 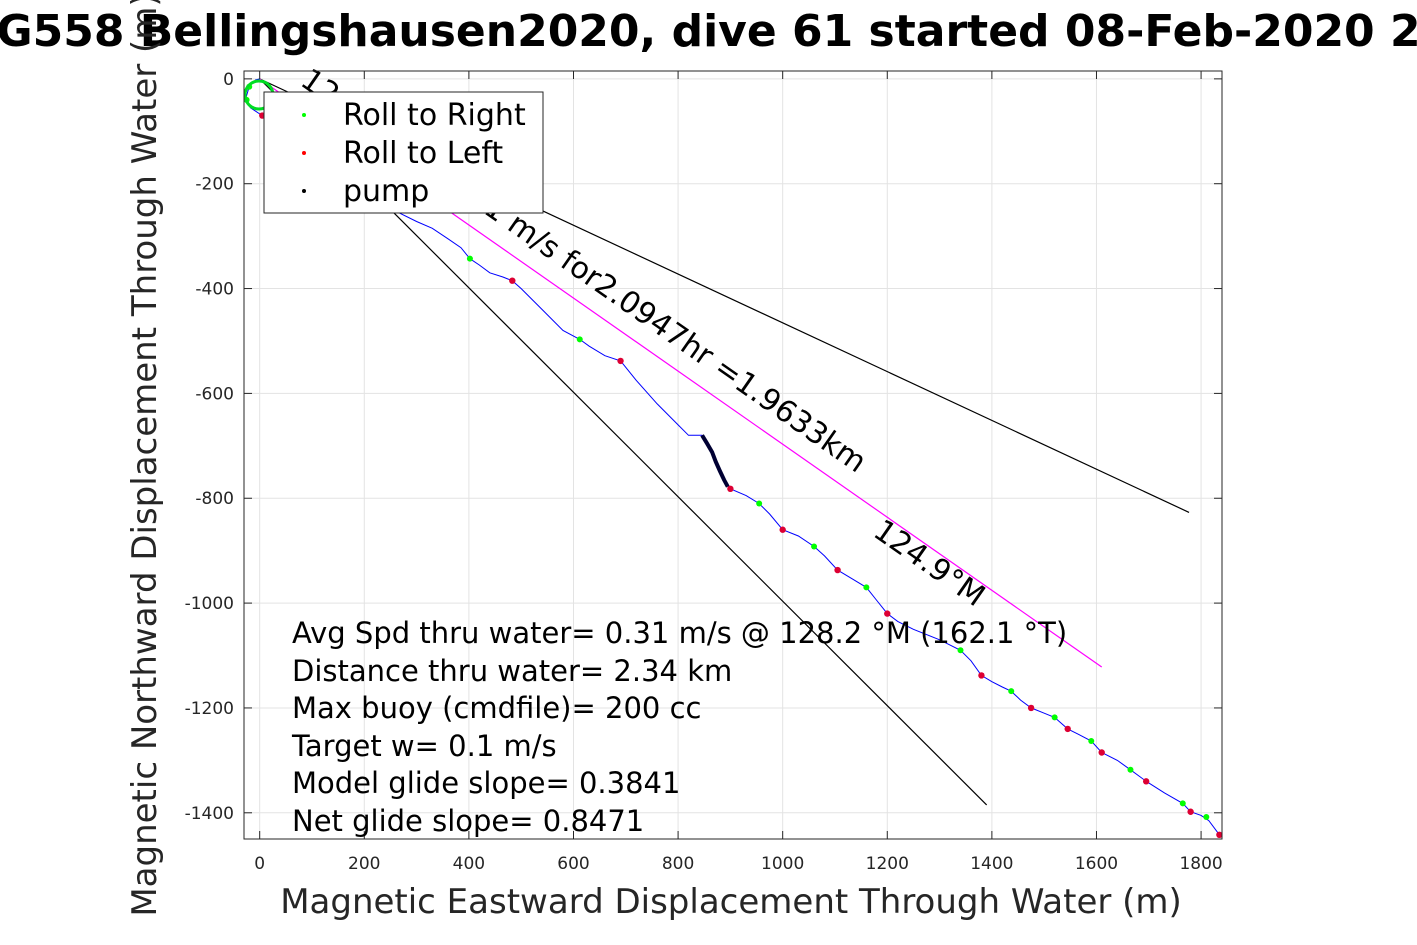 What do you see at coordinates (496, 708) in the screenshot?
I see `stat-max-buoy: Max buoy (cmdfile)= 200 cc` at bounding box center [496, 708].